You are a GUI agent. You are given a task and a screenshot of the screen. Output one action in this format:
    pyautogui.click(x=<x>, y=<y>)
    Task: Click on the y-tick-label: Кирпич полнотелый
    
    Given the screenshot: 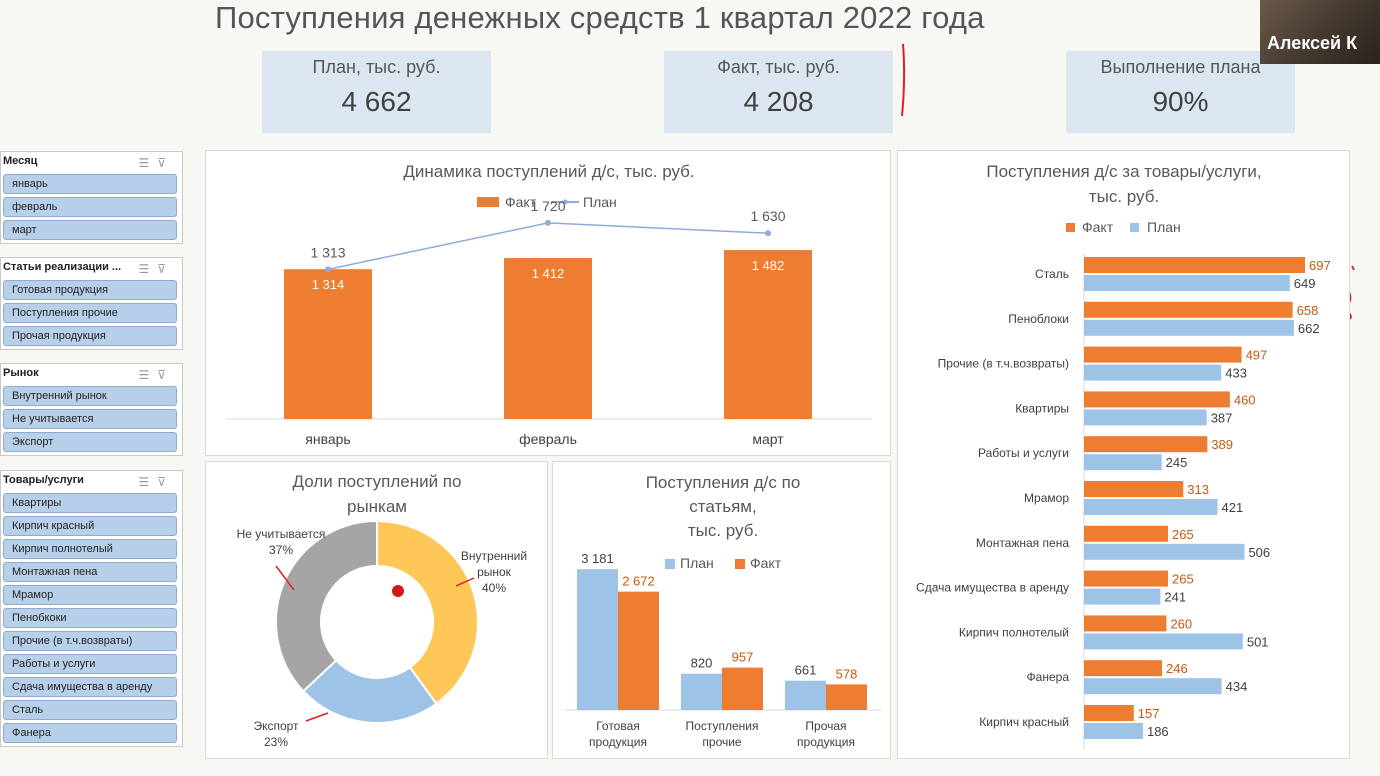 What is the action you would take?
    pyautogui.click(x=1014, y=632)
    